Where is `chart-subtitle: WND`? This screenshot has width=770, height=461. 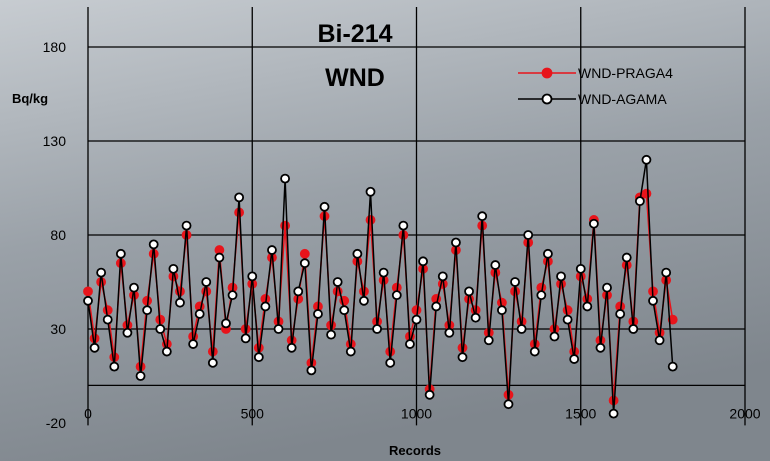 chart-subtitle: WND is located at coordinates (355, 78).